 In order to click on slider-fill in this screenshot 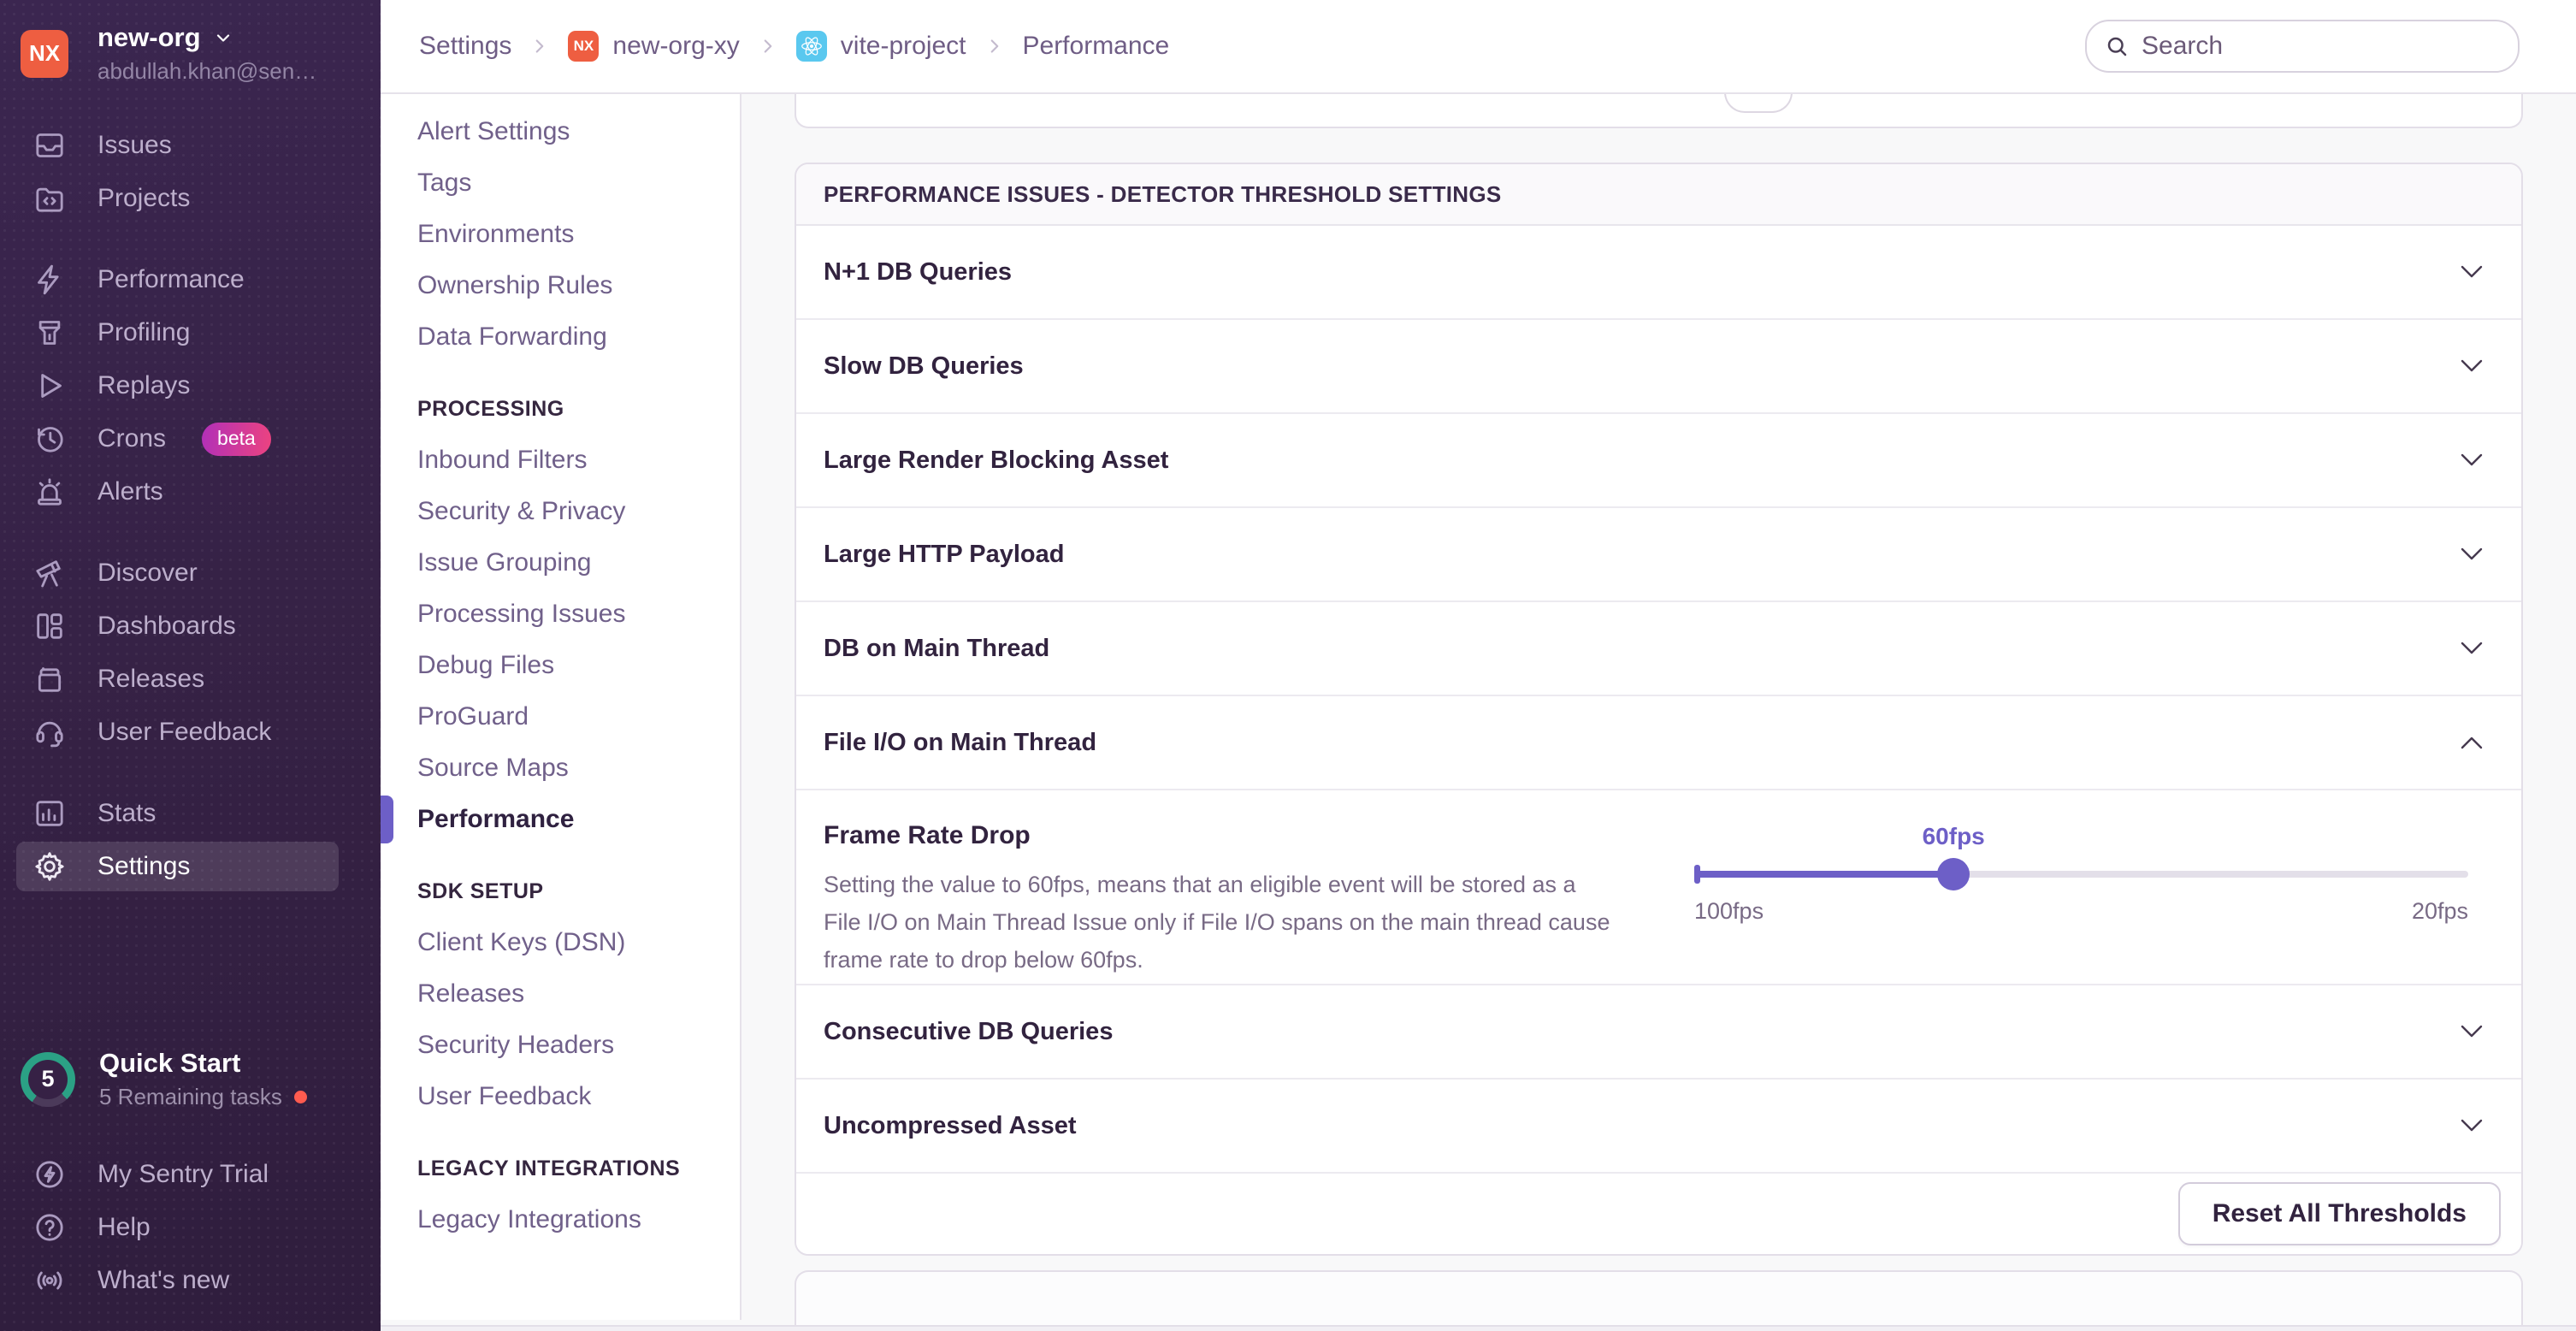, I will do `click(1824, 875)`.